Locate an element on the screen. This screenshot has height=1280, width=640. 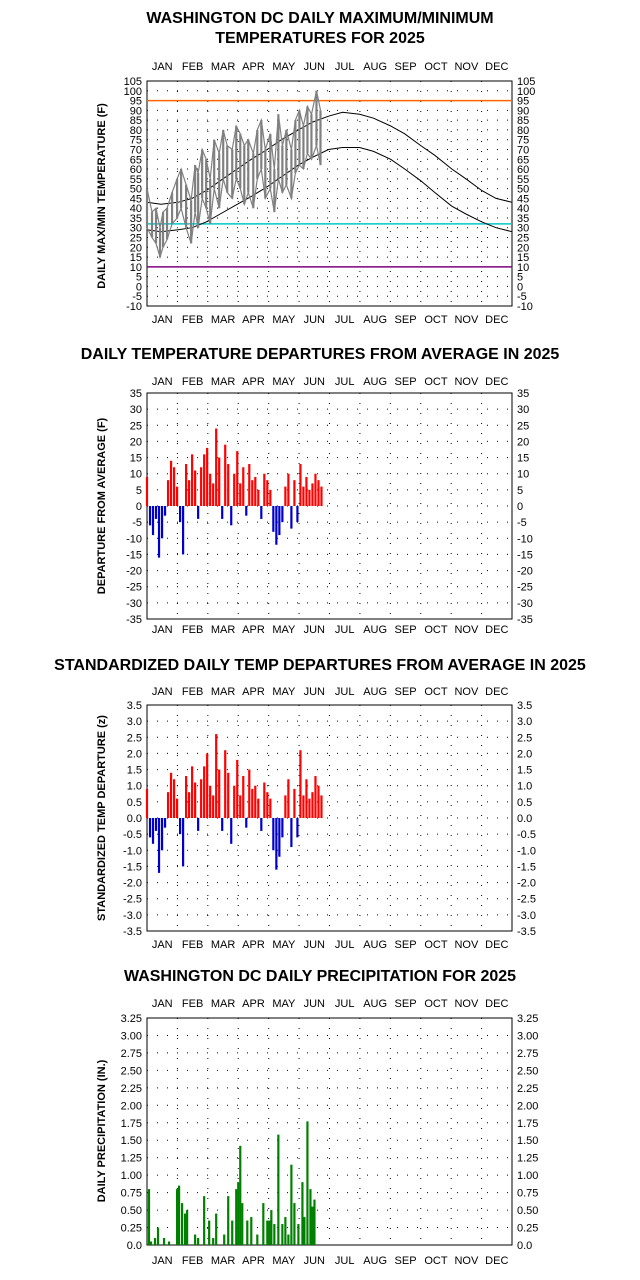
chart4-ytick-label-left: 1.00 is located at coordinates (131, 1176).